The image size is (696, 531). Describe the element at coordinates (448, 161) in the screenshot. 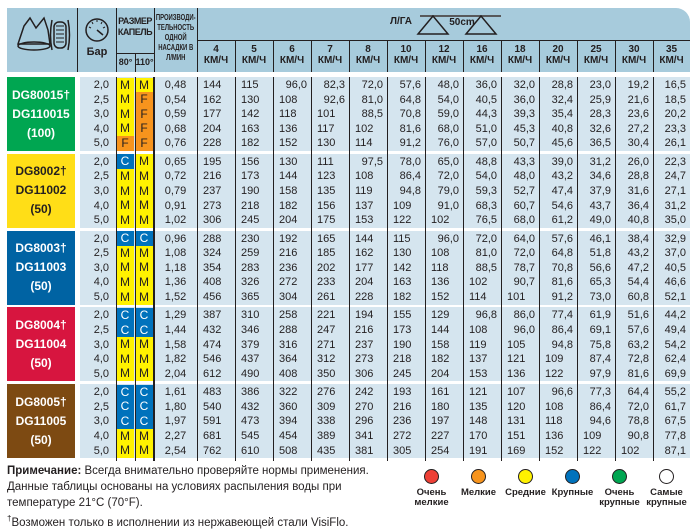

I see `rate-cell: 65,0` at that location.